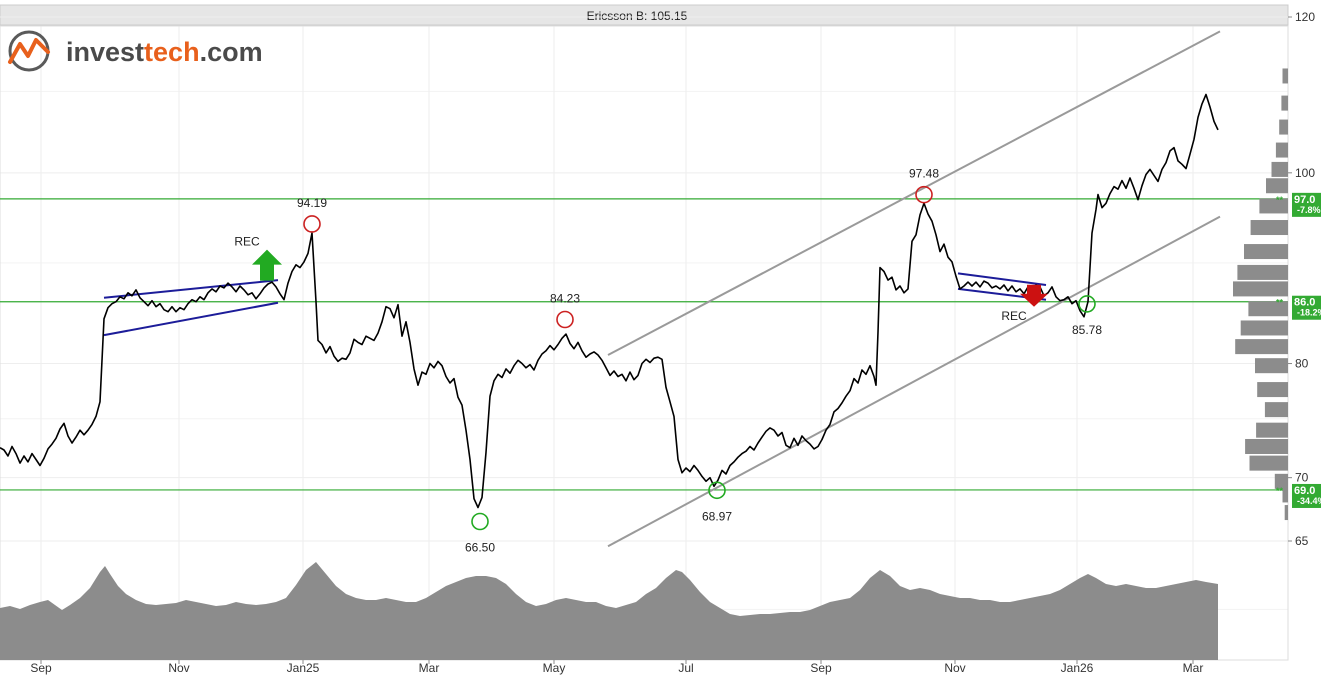 This screenshot has height=685, width=1321. I want to click on x-tick-label-May: May, so click(554, 668).